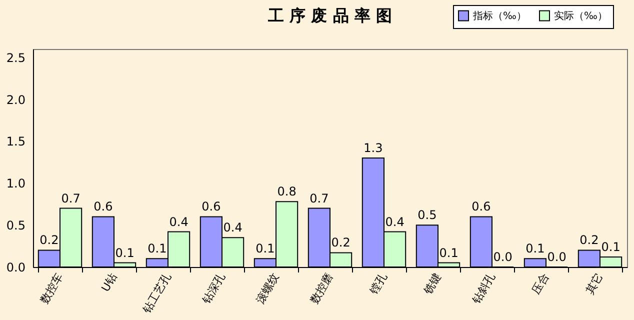  Describe the element at coordinates (427, 215) in the screenshot. I see `data-label: 0.5` at that location.